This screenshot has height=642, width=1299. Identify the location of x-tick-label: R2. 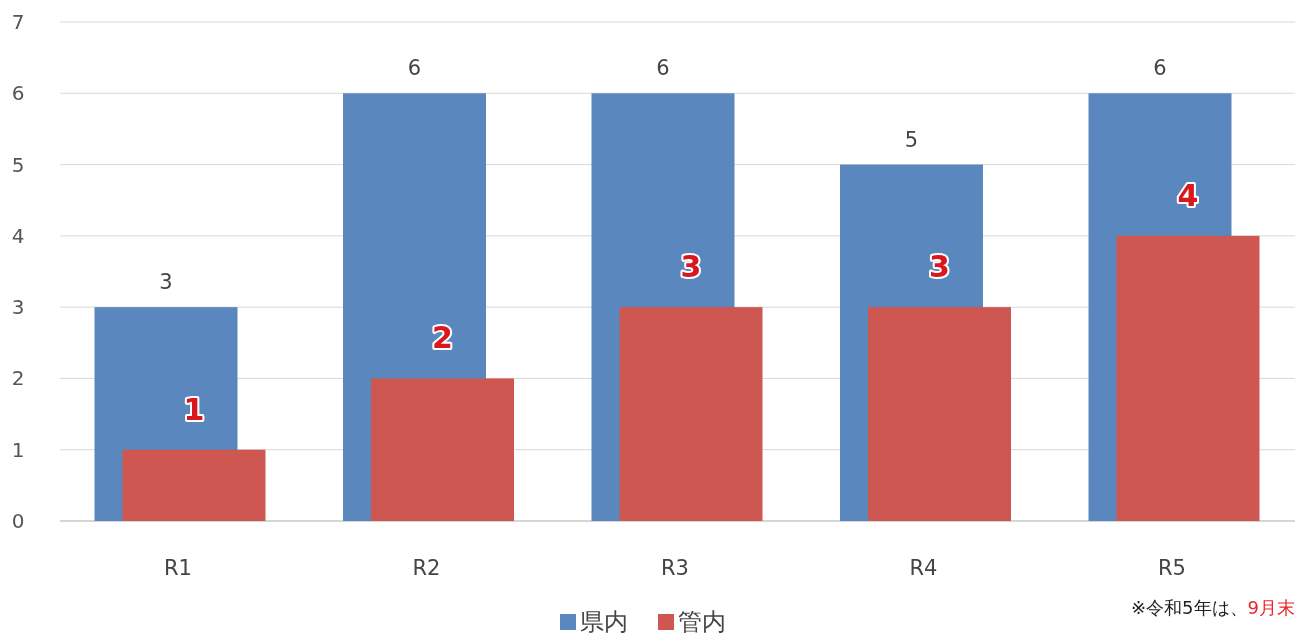
(426, 568).